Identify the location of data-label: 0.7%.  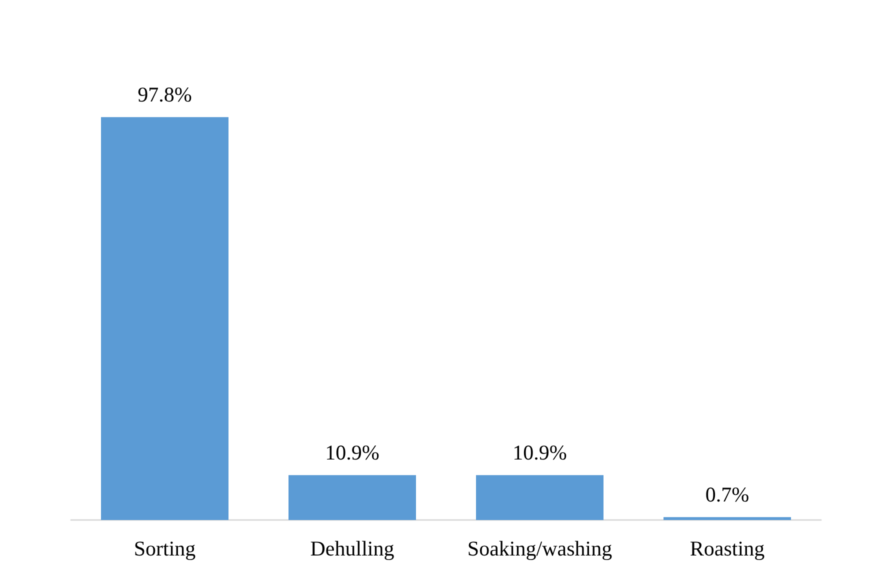
(727, 494).